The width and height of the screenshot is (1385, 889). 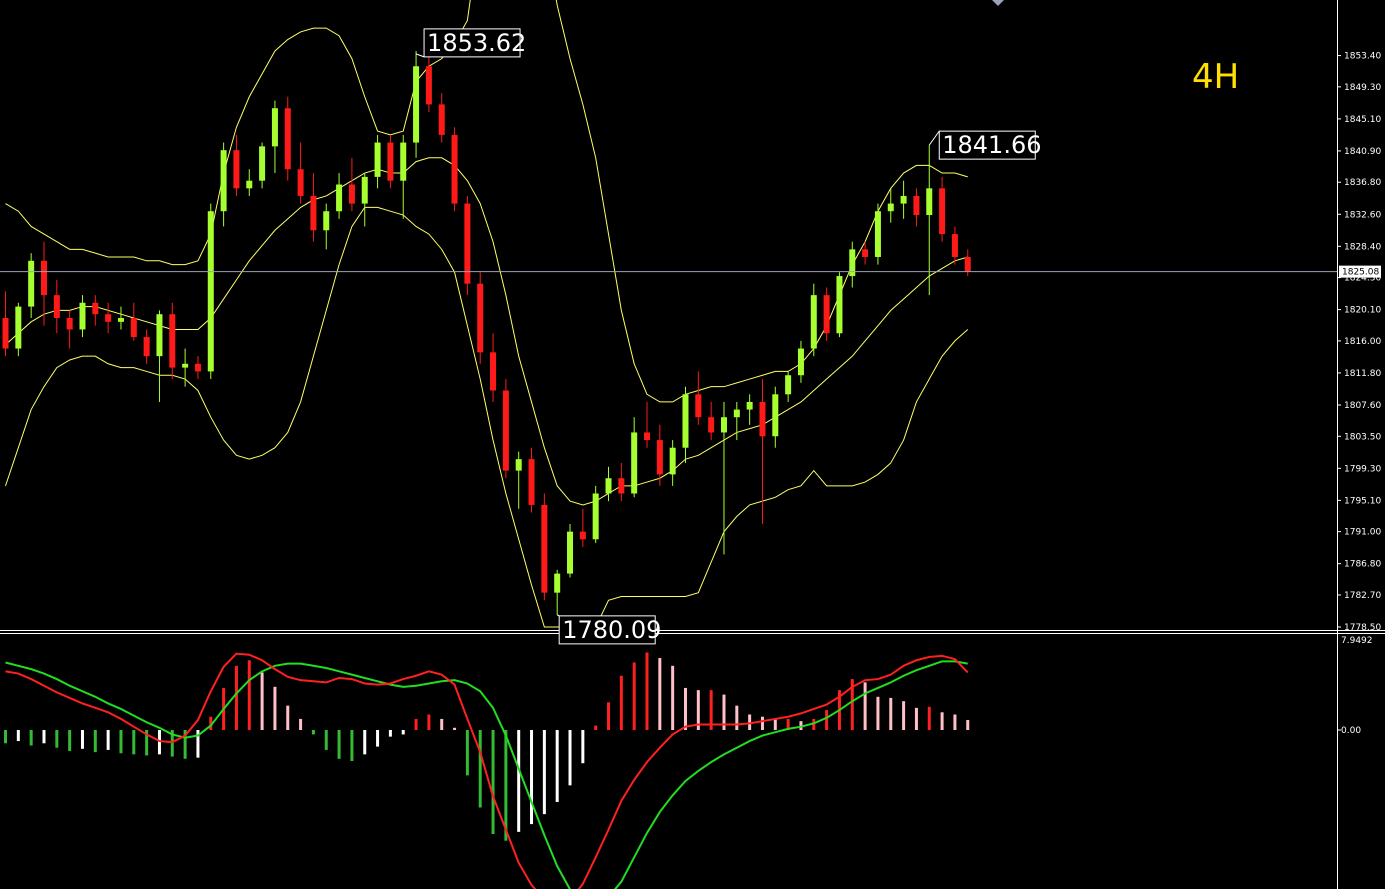 What do you see at coordinates (1215, 77) in the screenshot?
I see `timeframe-label: 4H` at bounding box center [1215, 77].